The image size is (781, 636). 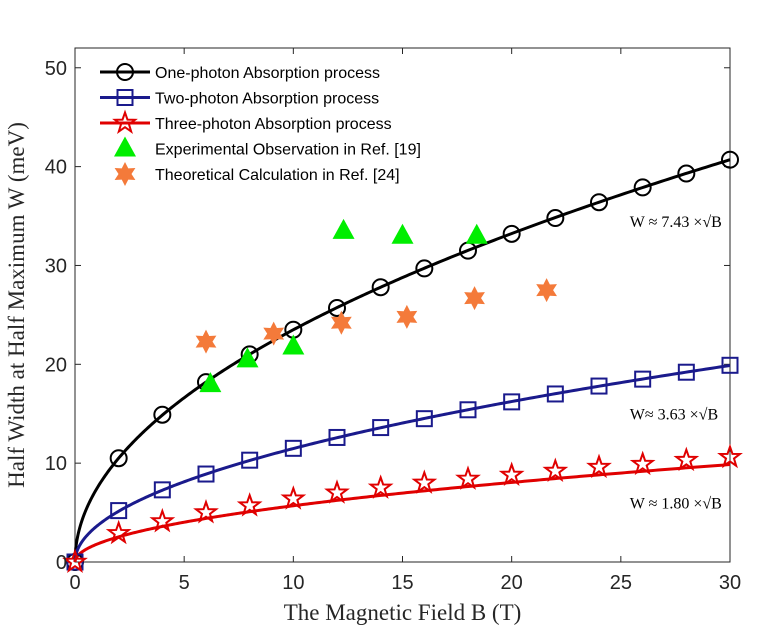 I want to click on y-tick-label: 30, so click(x=56, y=266).